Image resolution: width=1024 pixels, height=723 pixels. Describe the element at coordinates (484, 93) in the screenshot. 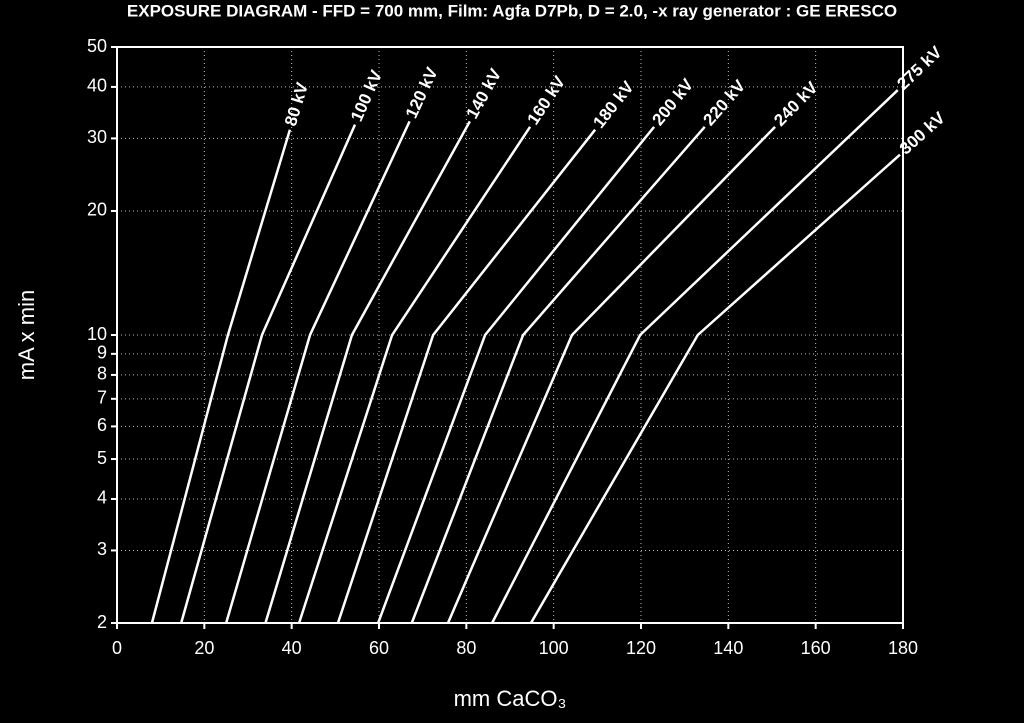

I see `series-label: 140 kV` at that location.